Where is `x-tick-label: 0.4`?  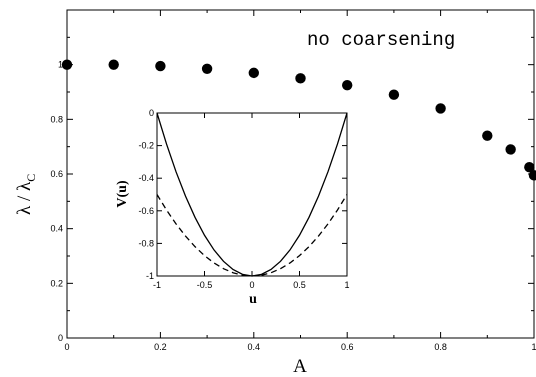 x-tick-label: 0.4 is located at coordinates (254, 347).